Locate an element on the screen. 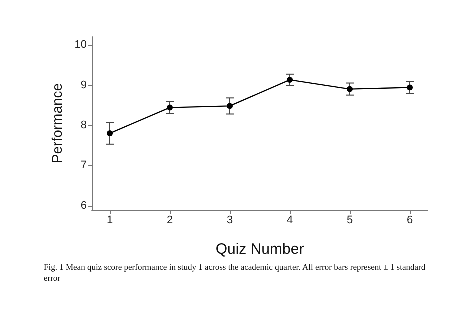  y-tick-label: 9 is located at coordinates (83, 85).